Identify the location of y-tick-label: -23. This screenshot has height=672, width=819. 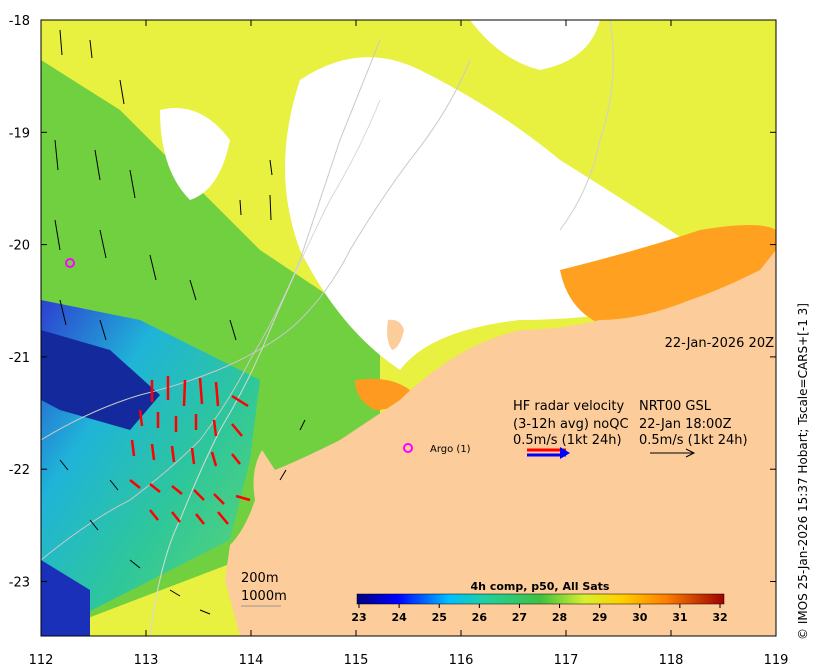
(19, 583).